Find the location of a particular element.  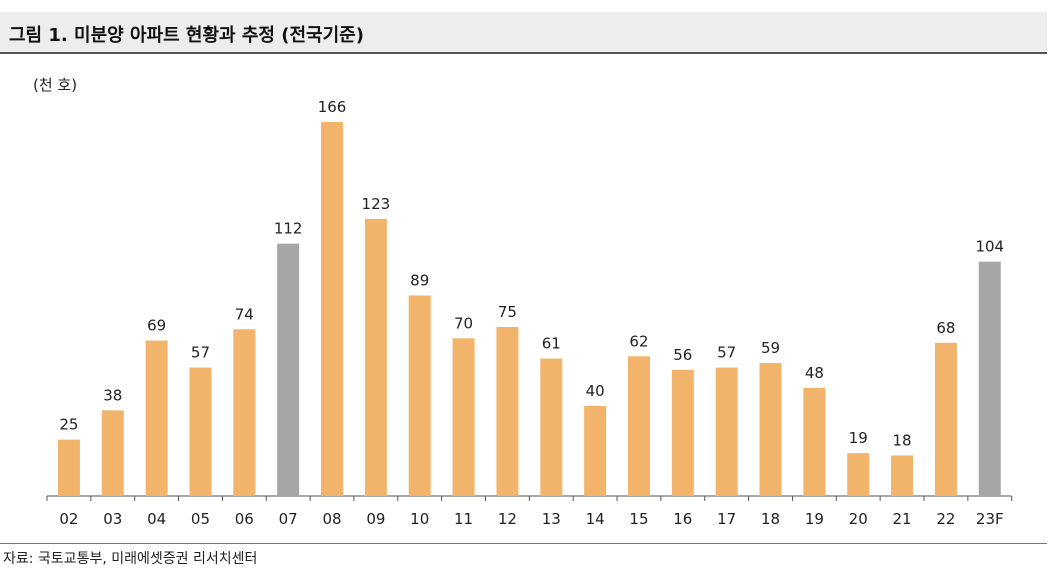

data-label-06: 74 is located at coordinates (244, 314).